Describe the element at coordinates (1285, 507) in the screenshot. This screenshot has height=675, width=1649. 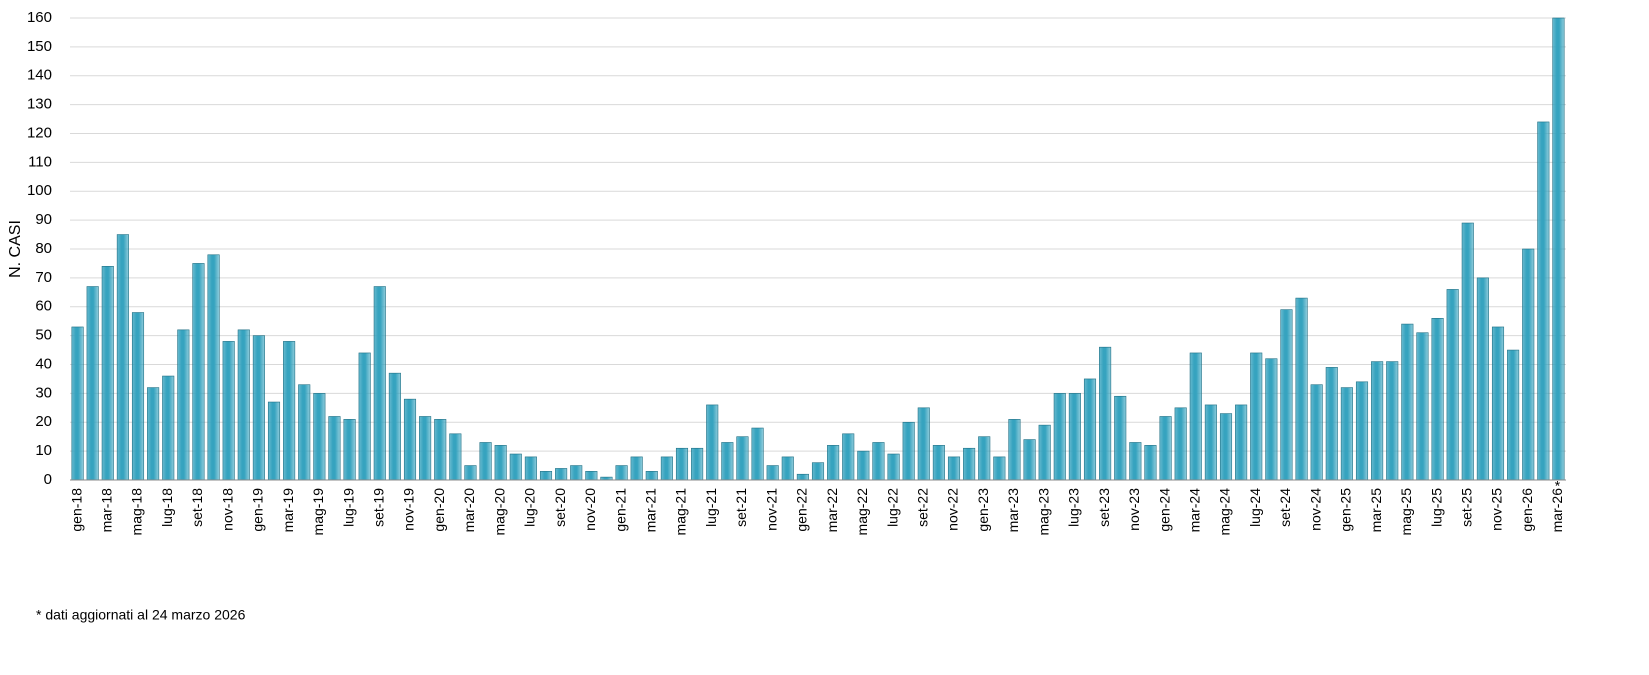
I see `x-tick-label: set-24` at that location.